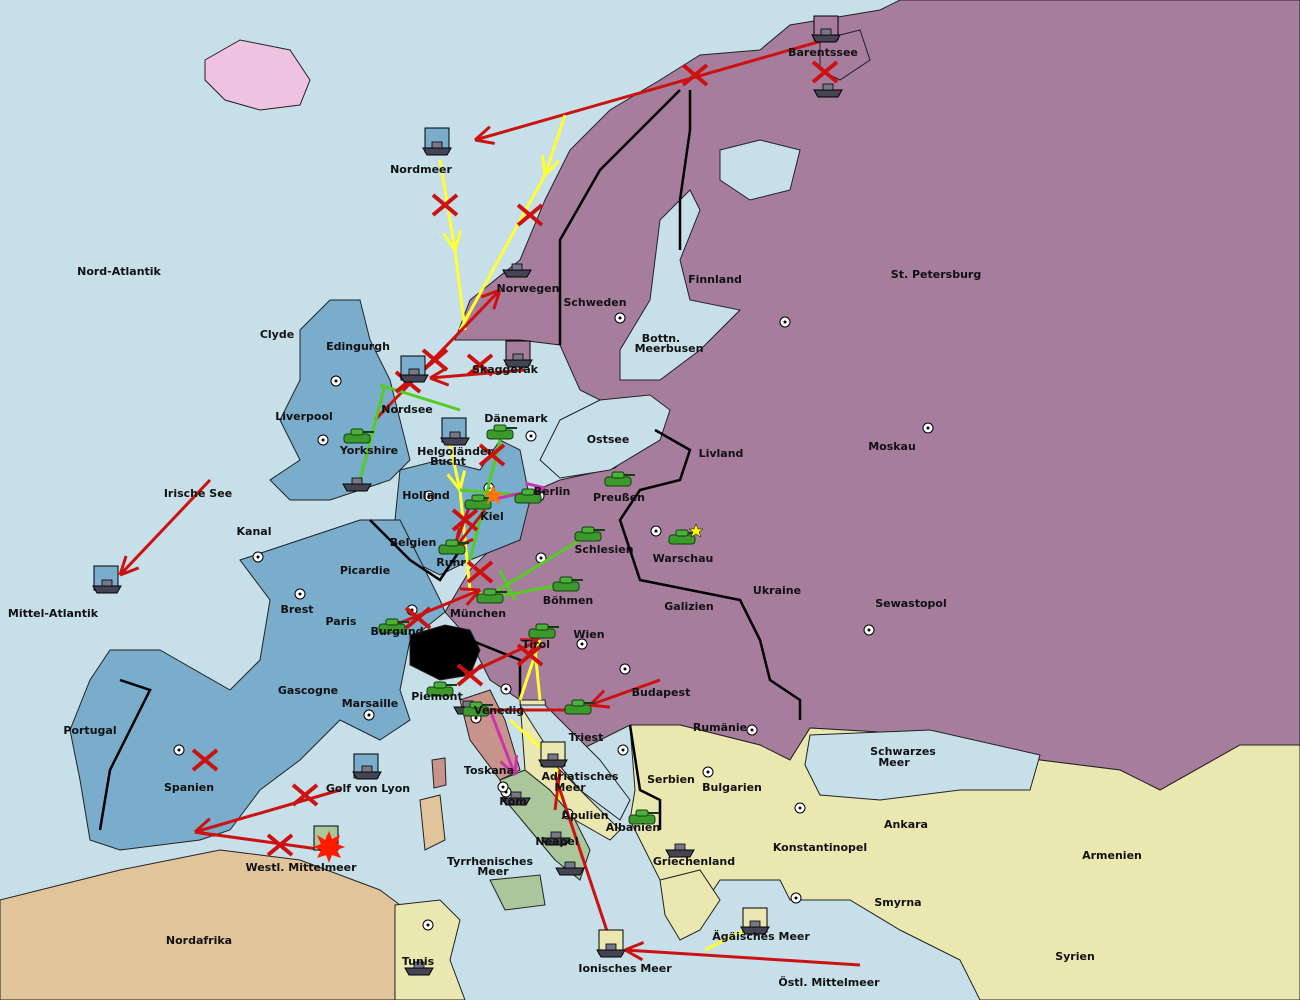 Image resolution: width=1300 pixels, height=1000 pixels. Describe the element at coordinates (493, 871) in the screenshot. I see `province-label: Meer` at that location.